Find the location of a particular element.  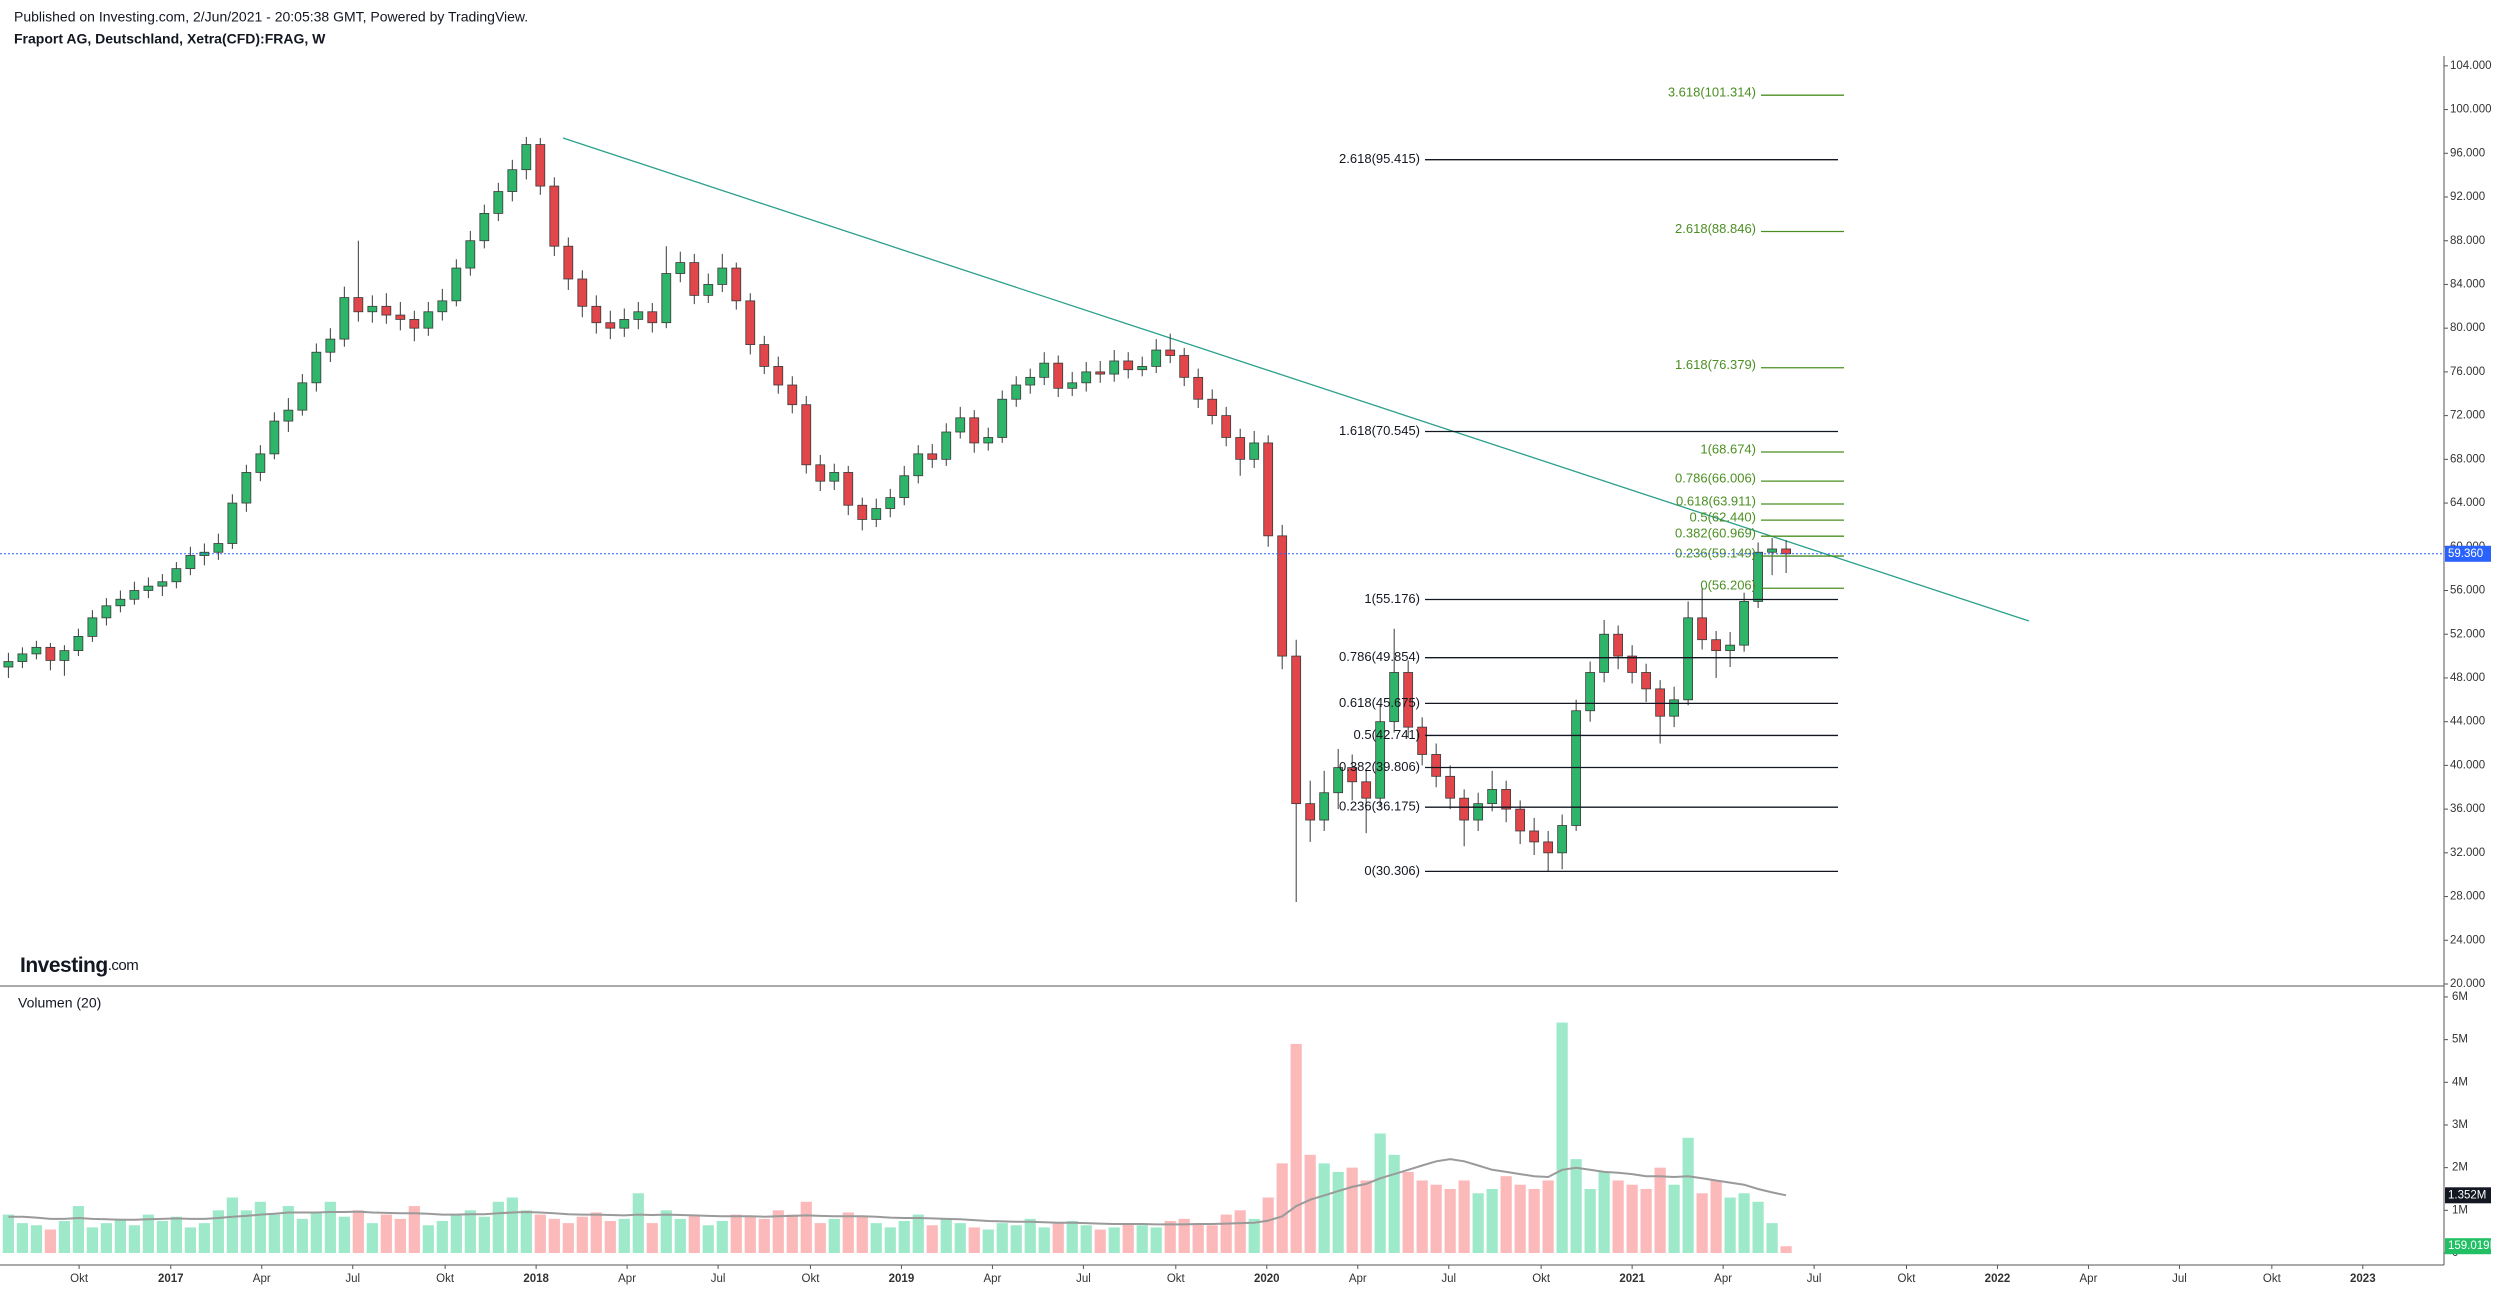

y-tick-label: 88.000 is located at coordinates (2467, 241).